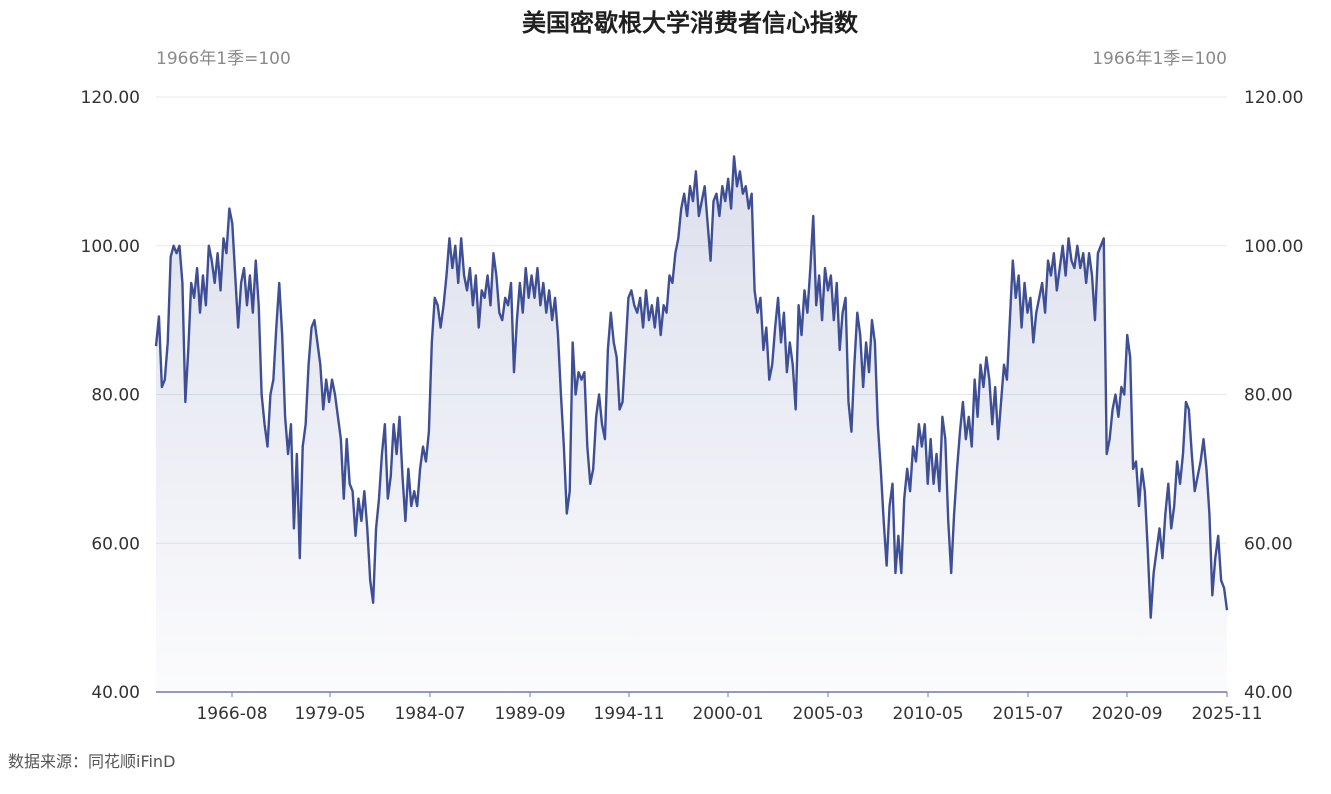 The height and width of the screenshot is (794, 1331). What do you see at coordinates (1268, 693) in the screenshot?
I see `y-tick-label-right: 40.00` at bounding box center [1268, 693].